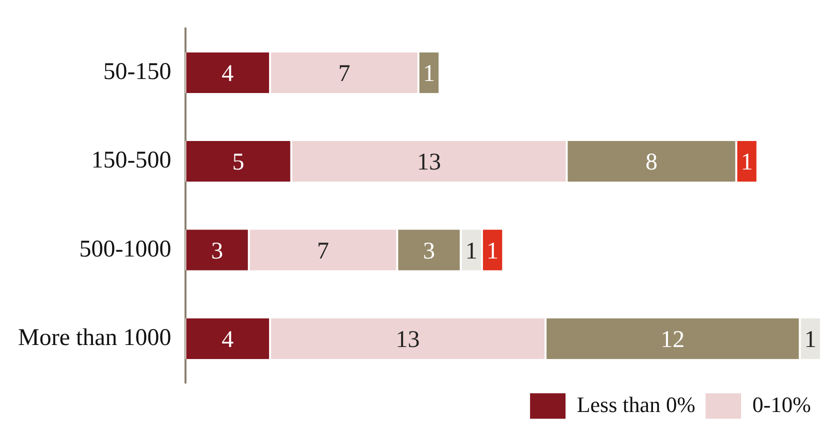 Image resolution: width=831 pixels, height=433 pixels. I want to click on y-tick-label: 50-150, so click(137, 72).